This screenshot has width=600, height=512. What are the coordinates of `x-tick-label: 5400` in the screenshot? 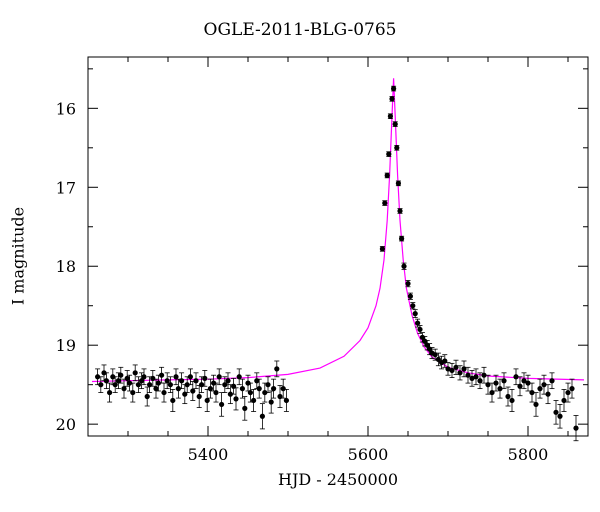 It's located at (208, 454).